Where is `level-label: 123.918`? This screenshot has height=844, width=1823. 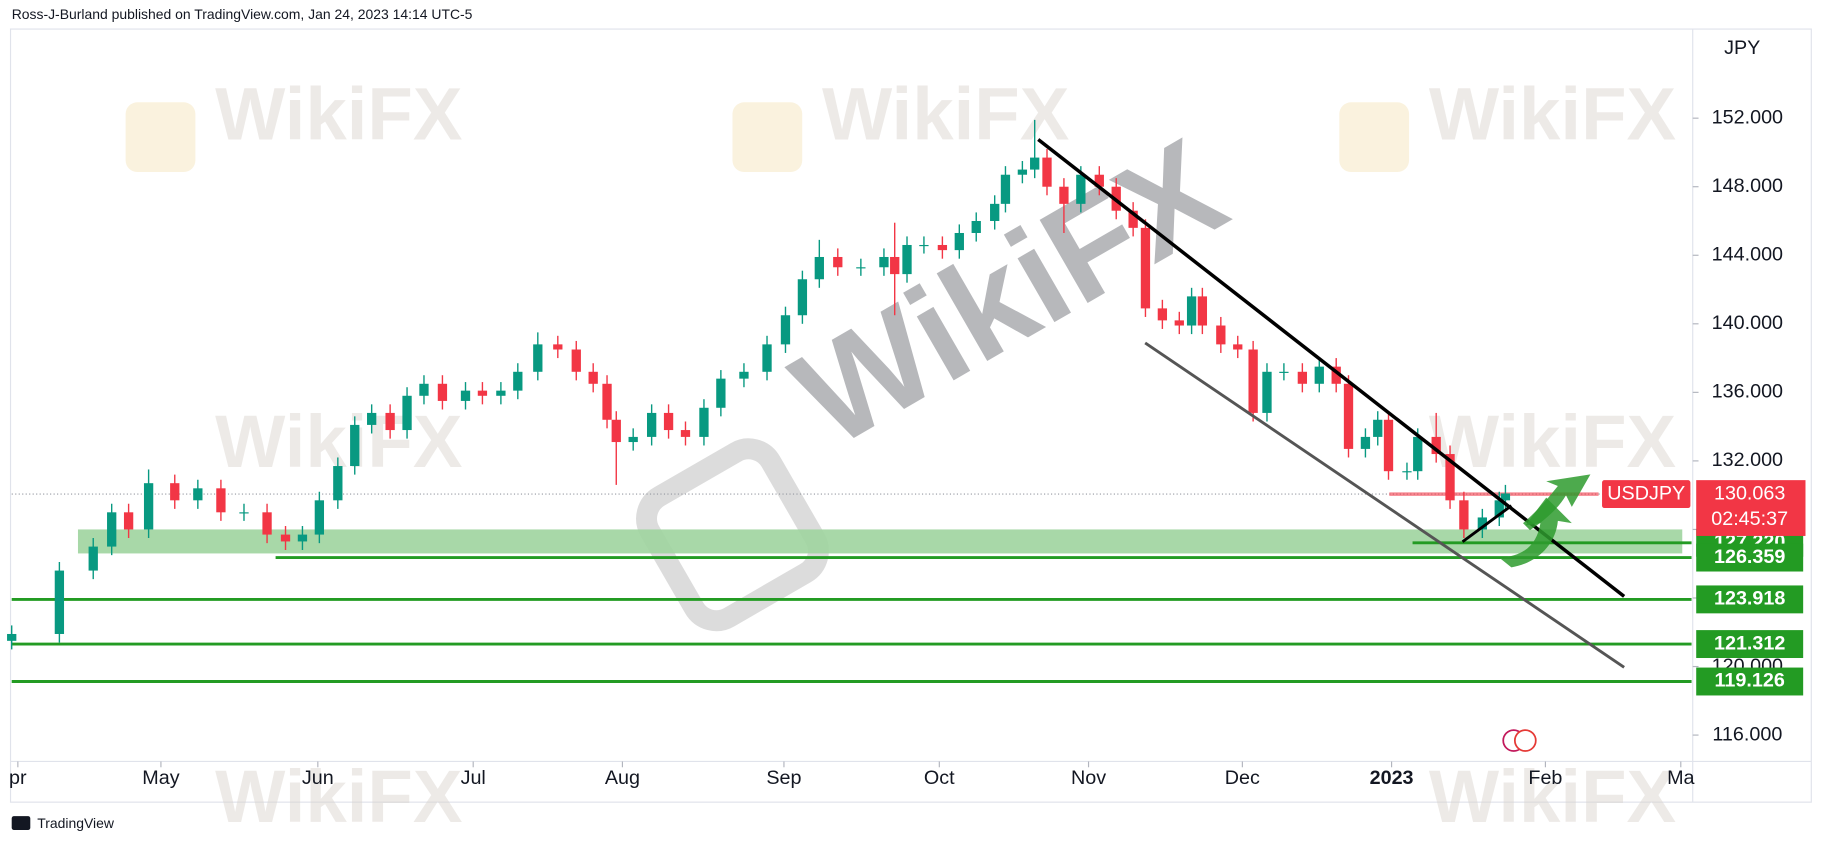 level-label: 123.918 is located at coordinates (1749, 599).